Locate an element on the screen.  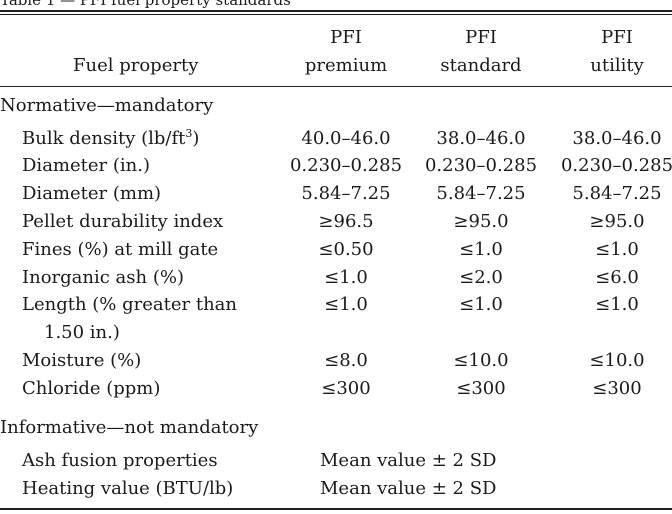
cell-utility: 0.230–0.285 is located at coordinates (616, 165).